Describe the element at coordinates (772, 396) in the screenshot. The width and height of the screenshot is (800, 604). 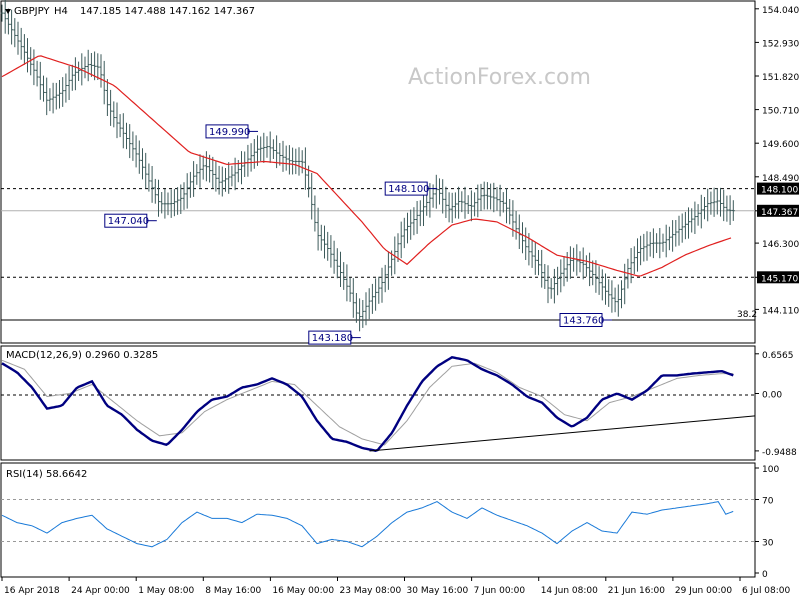
I see `macd-tick-label: 0.00` at that location.